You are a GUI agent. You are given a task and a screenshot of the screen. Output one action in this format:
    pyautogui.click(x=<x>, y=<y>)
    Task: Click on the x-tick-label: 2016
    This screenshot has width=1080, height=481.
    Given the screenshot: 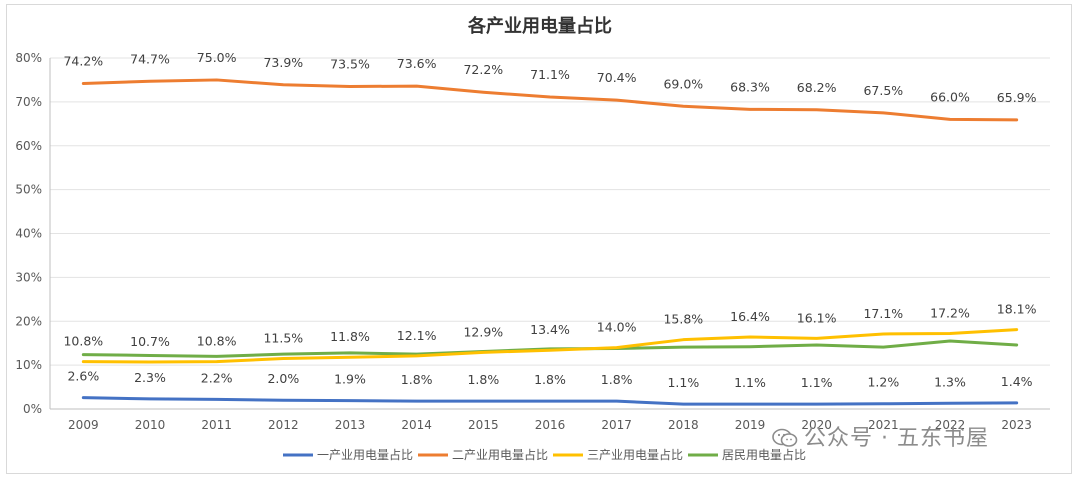 What is the action you would take?
    pyautogui.click(x=550, y=425)
    